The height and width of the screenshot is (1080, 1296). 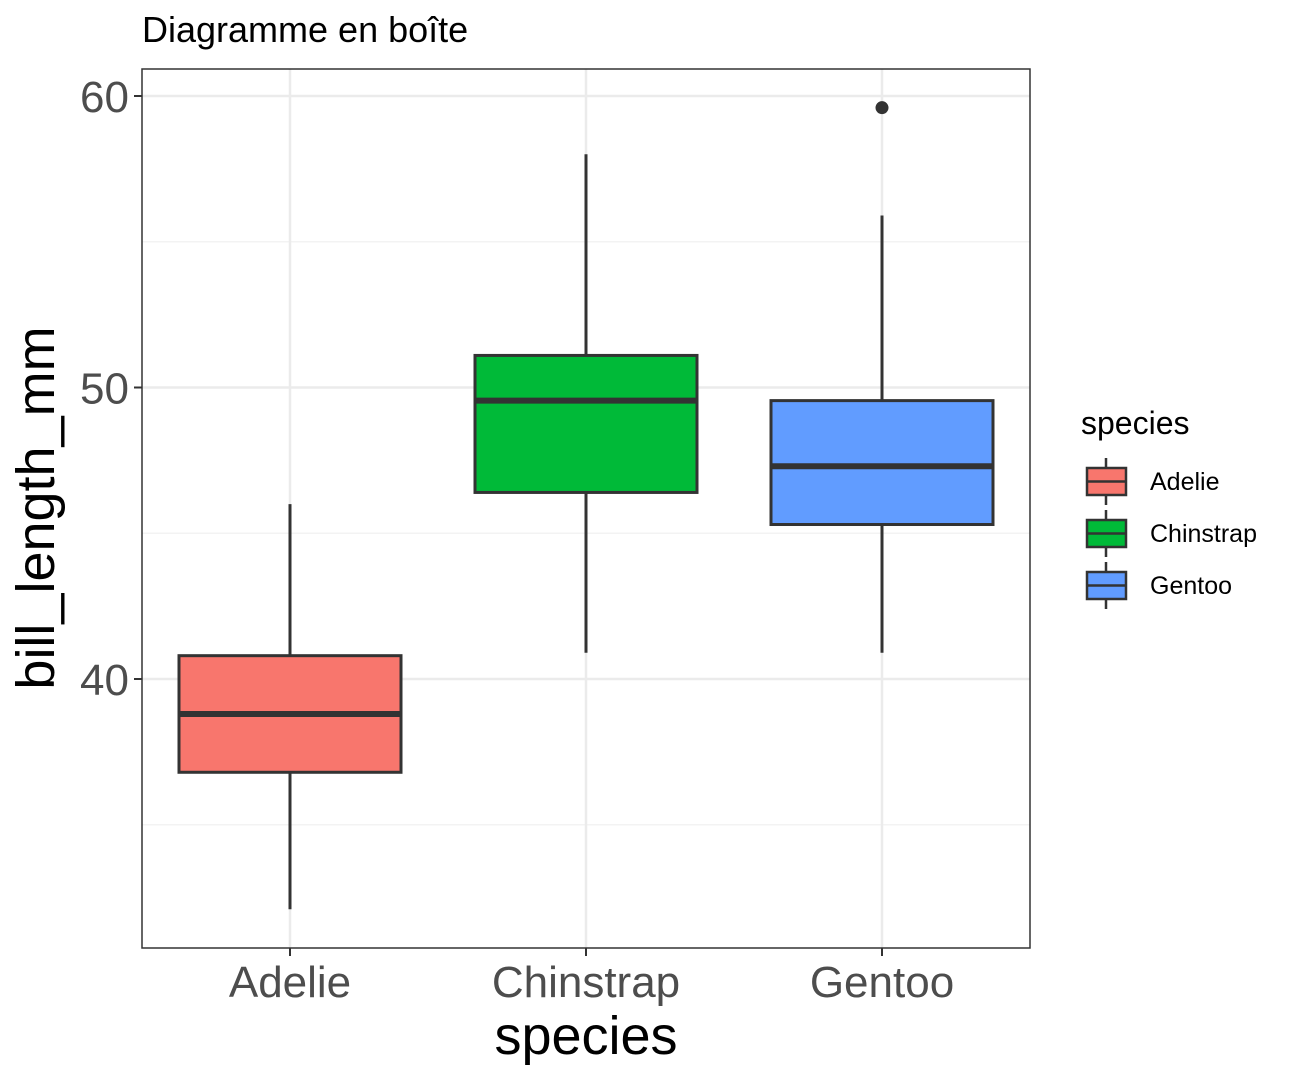 I want to click on box-chinstrap, so click(x=586, y=403).